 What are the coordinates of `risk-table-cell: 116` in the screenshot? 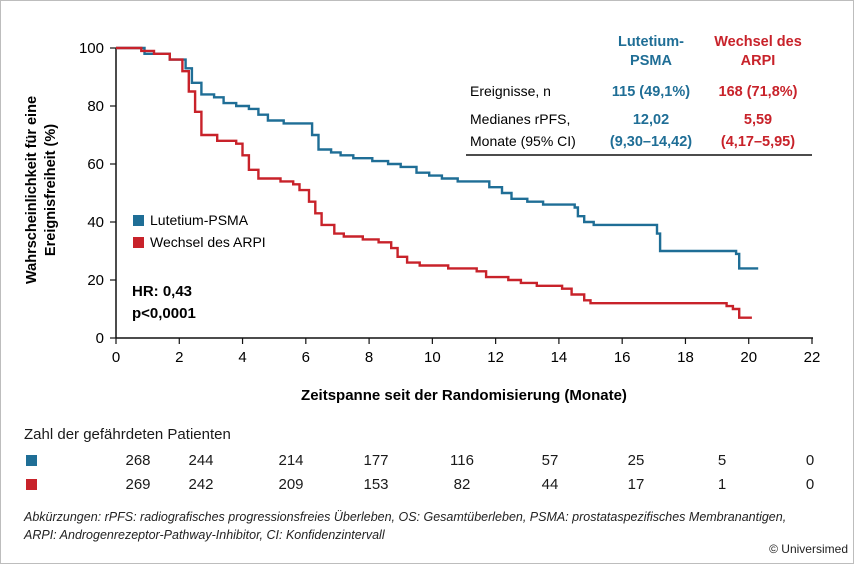 It's located at (462, 460).